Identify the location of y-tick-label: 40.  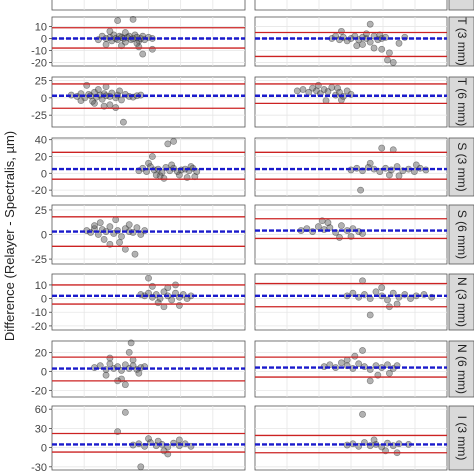
(41, 141).